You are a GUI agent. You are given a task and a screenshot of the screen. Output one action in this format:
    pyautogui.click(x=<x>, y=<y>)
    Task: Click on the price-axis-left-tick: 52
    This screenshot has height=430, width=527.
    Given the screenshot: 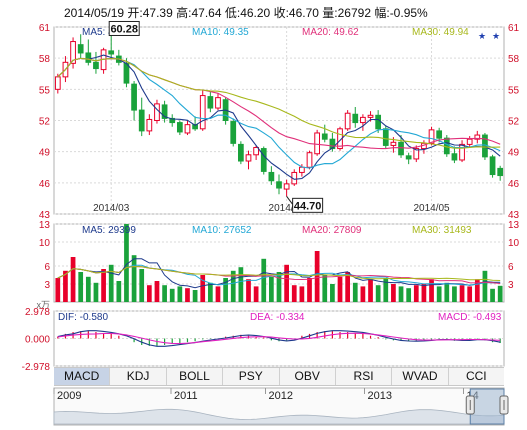 What is the action you would take?
    pyautogui.click(x=45, y=122)
    